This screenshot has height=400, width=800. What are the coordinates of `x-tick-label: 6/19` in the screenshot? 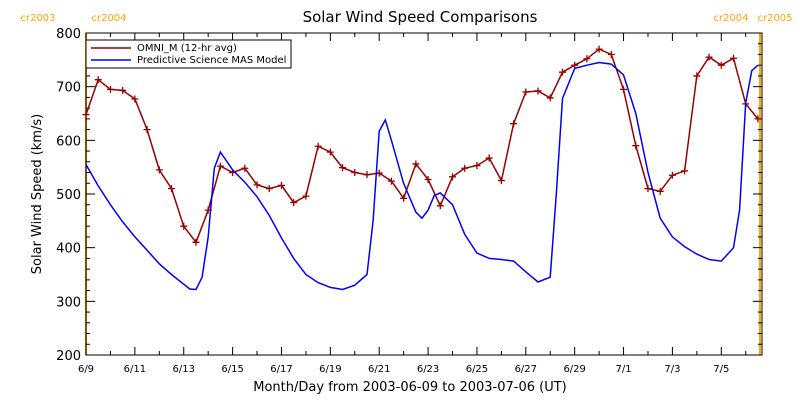 It's located at (330, 369).